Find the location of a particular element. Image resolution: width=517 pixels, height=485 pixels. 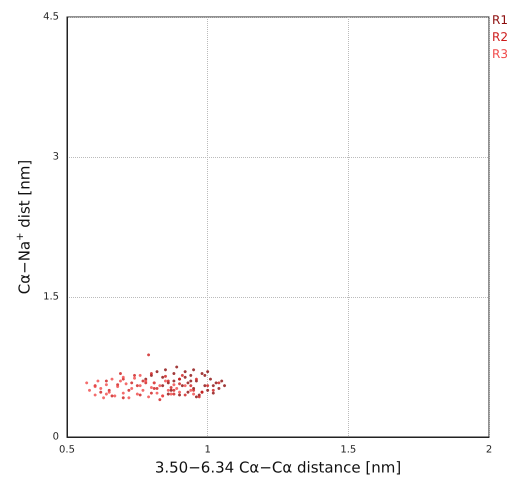

text: R3 is located at coordinates (500, 54).